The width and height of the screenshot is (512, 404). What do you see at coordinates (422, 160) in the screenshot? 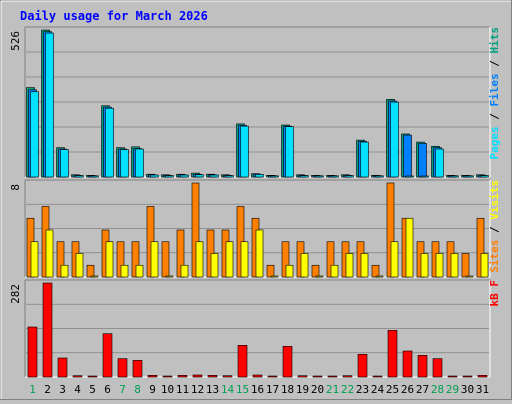
I see `bar-hits-files` at bounding box center [422, 160].